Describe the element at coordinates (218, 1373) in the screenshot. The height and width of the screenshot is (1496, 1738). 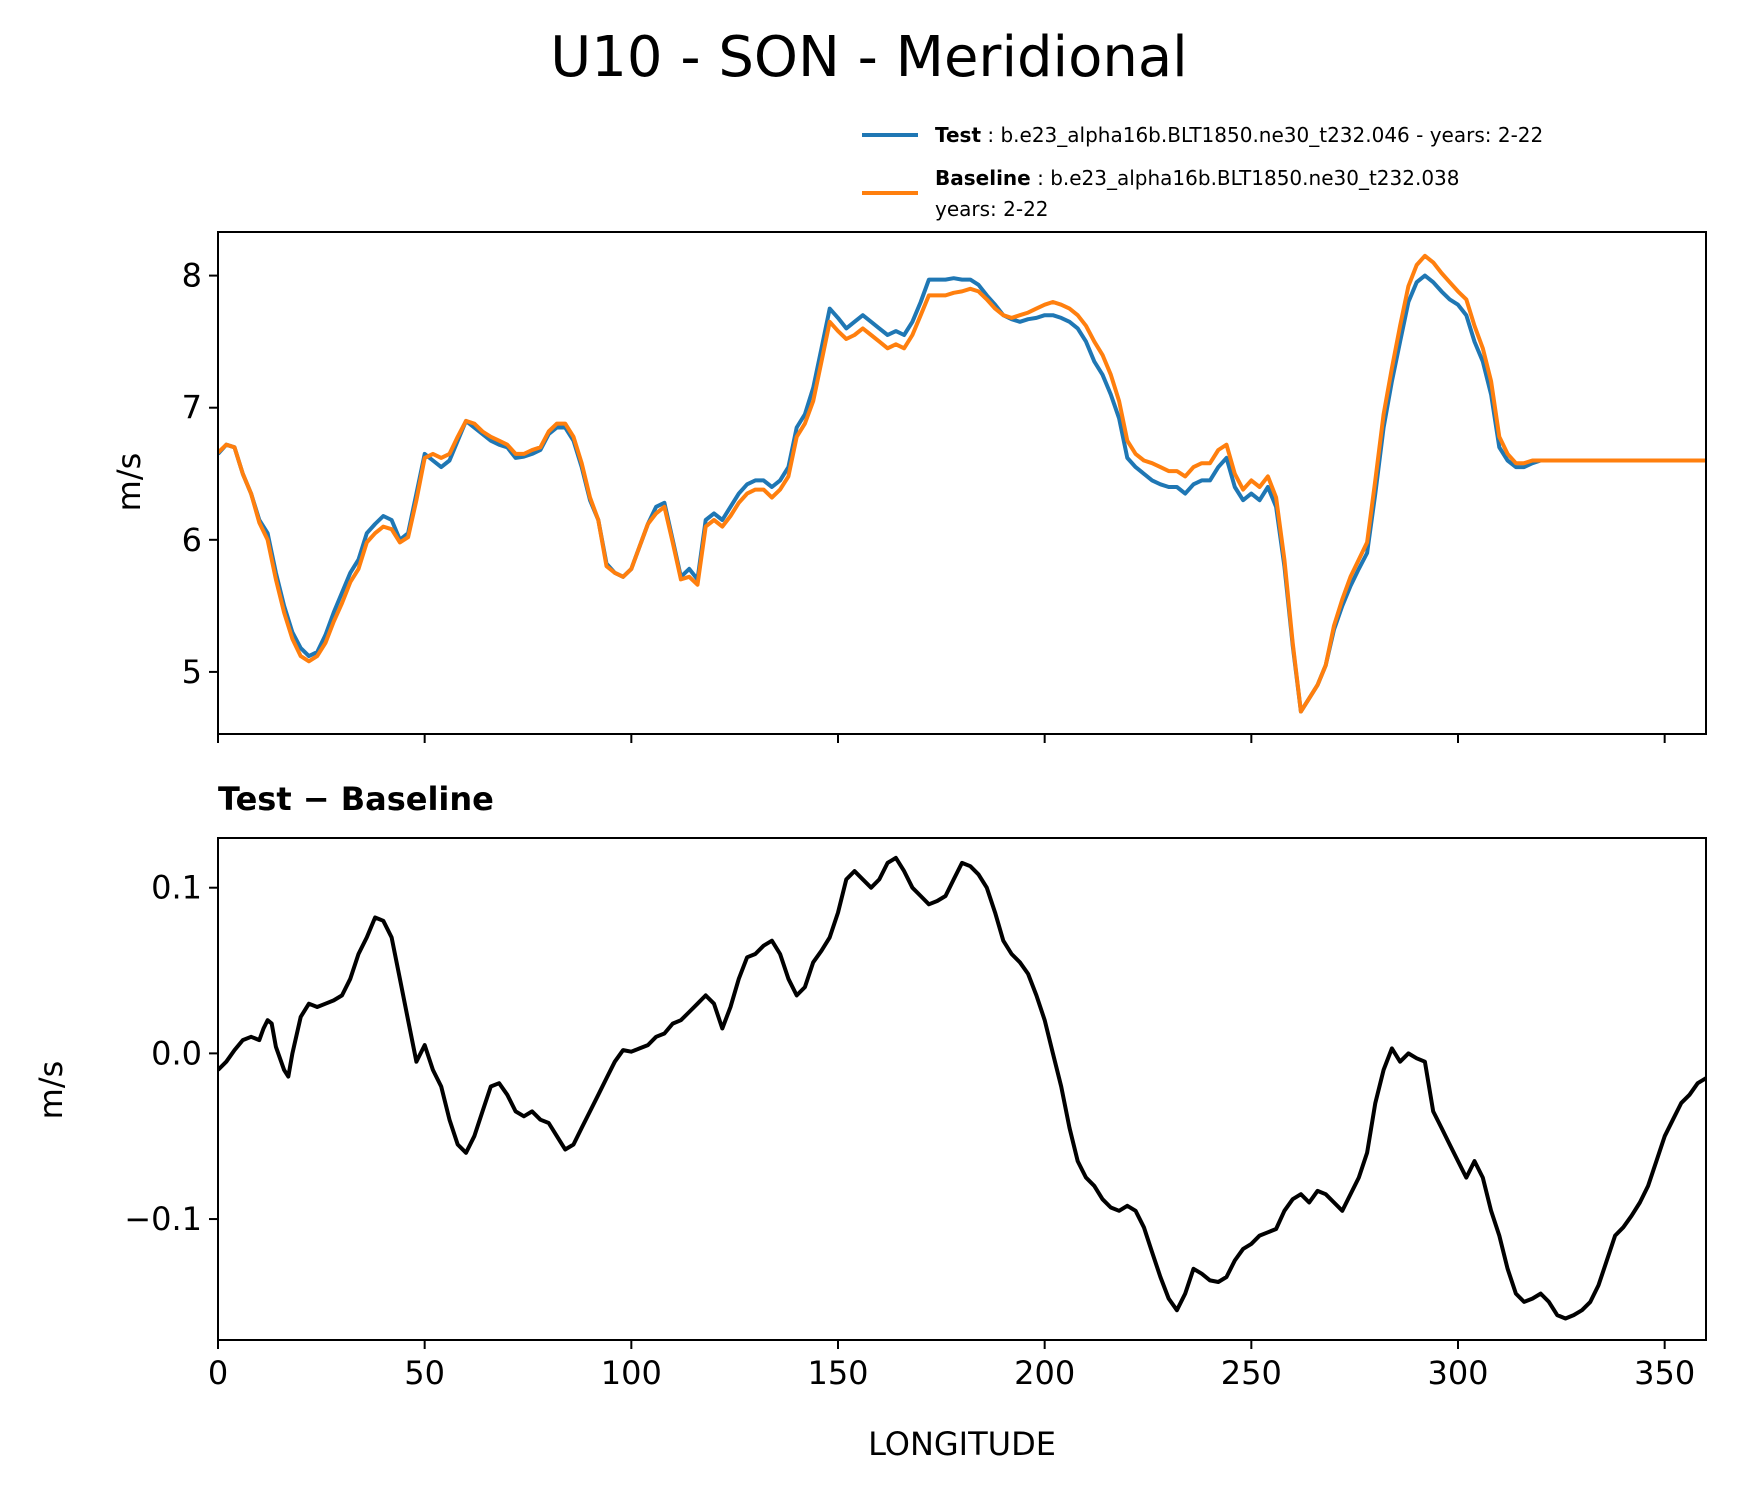
I see `bottom-xtick-label: 0` at that location.